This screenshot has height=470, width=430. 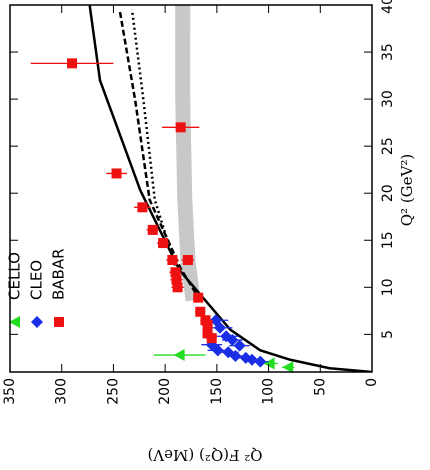 I want to click on legend-label: CELLO, so click(x=15, y=276).